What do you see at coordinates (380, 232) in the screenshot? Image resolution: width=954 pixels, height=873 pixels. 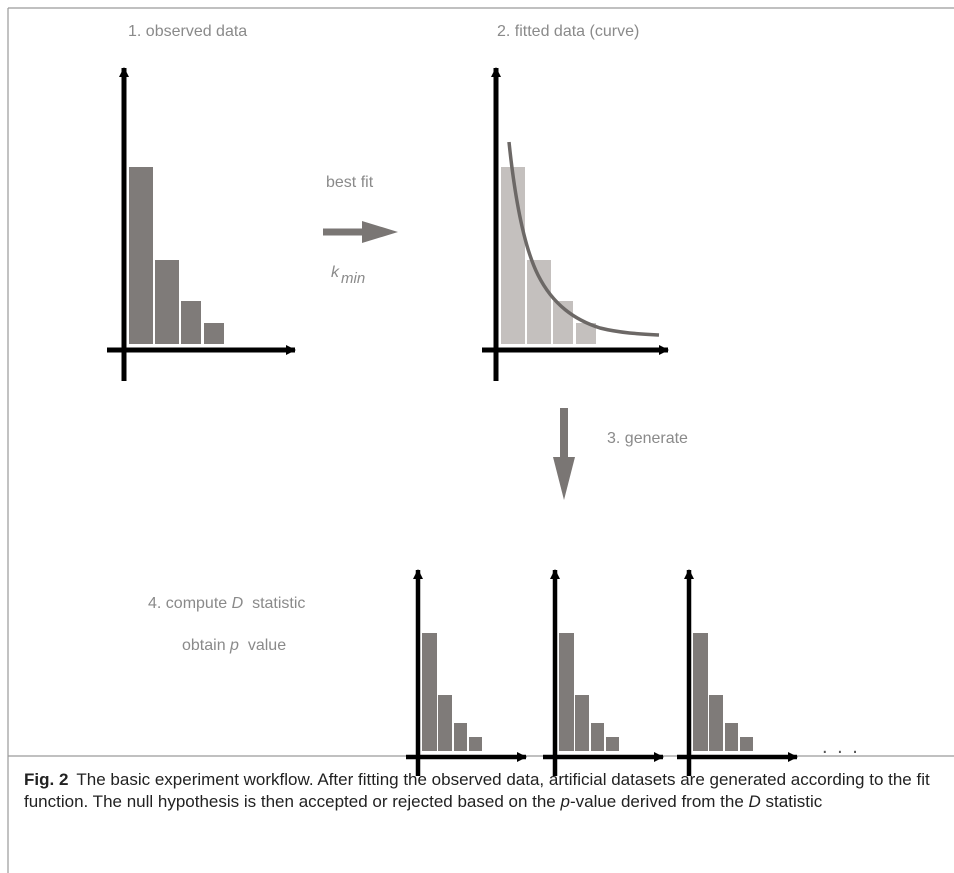 I see `best-fit-arrowhead` at bounding box center [380, 232].